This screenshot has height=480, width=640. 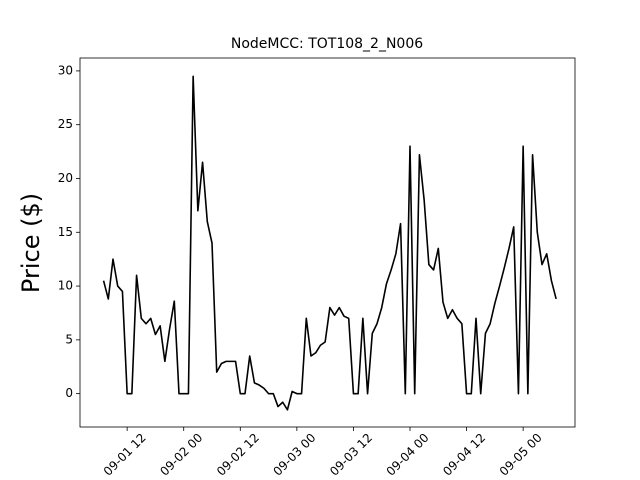 What do you see at coordinates (69, 339) in the screenshot?
I see `y-tick-label: 5` at bounding box center [69, 339].